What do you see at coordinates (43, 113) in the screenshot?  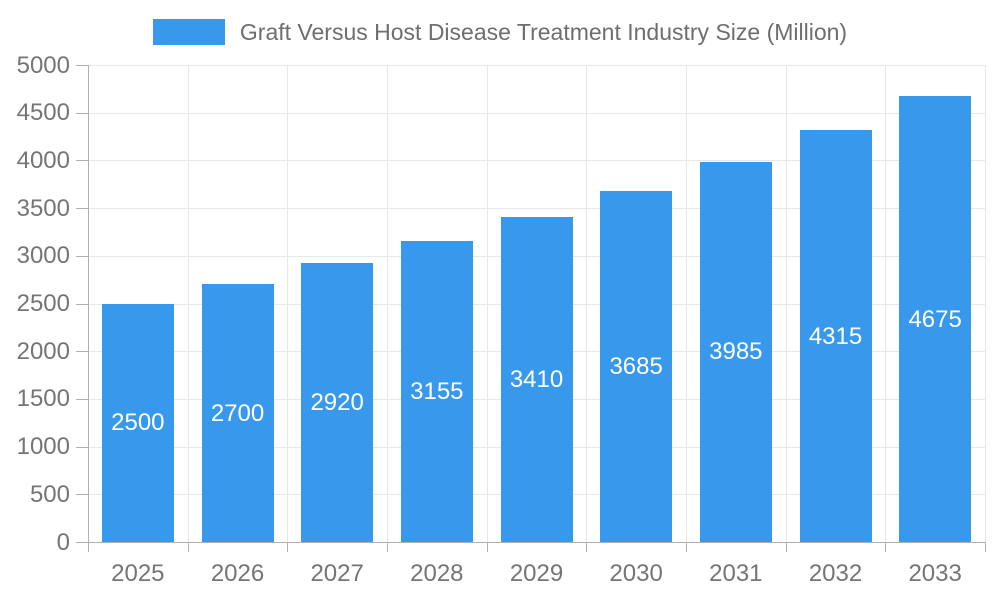 I see `y-axis-label: 4500` at bounding box center [43, 113].